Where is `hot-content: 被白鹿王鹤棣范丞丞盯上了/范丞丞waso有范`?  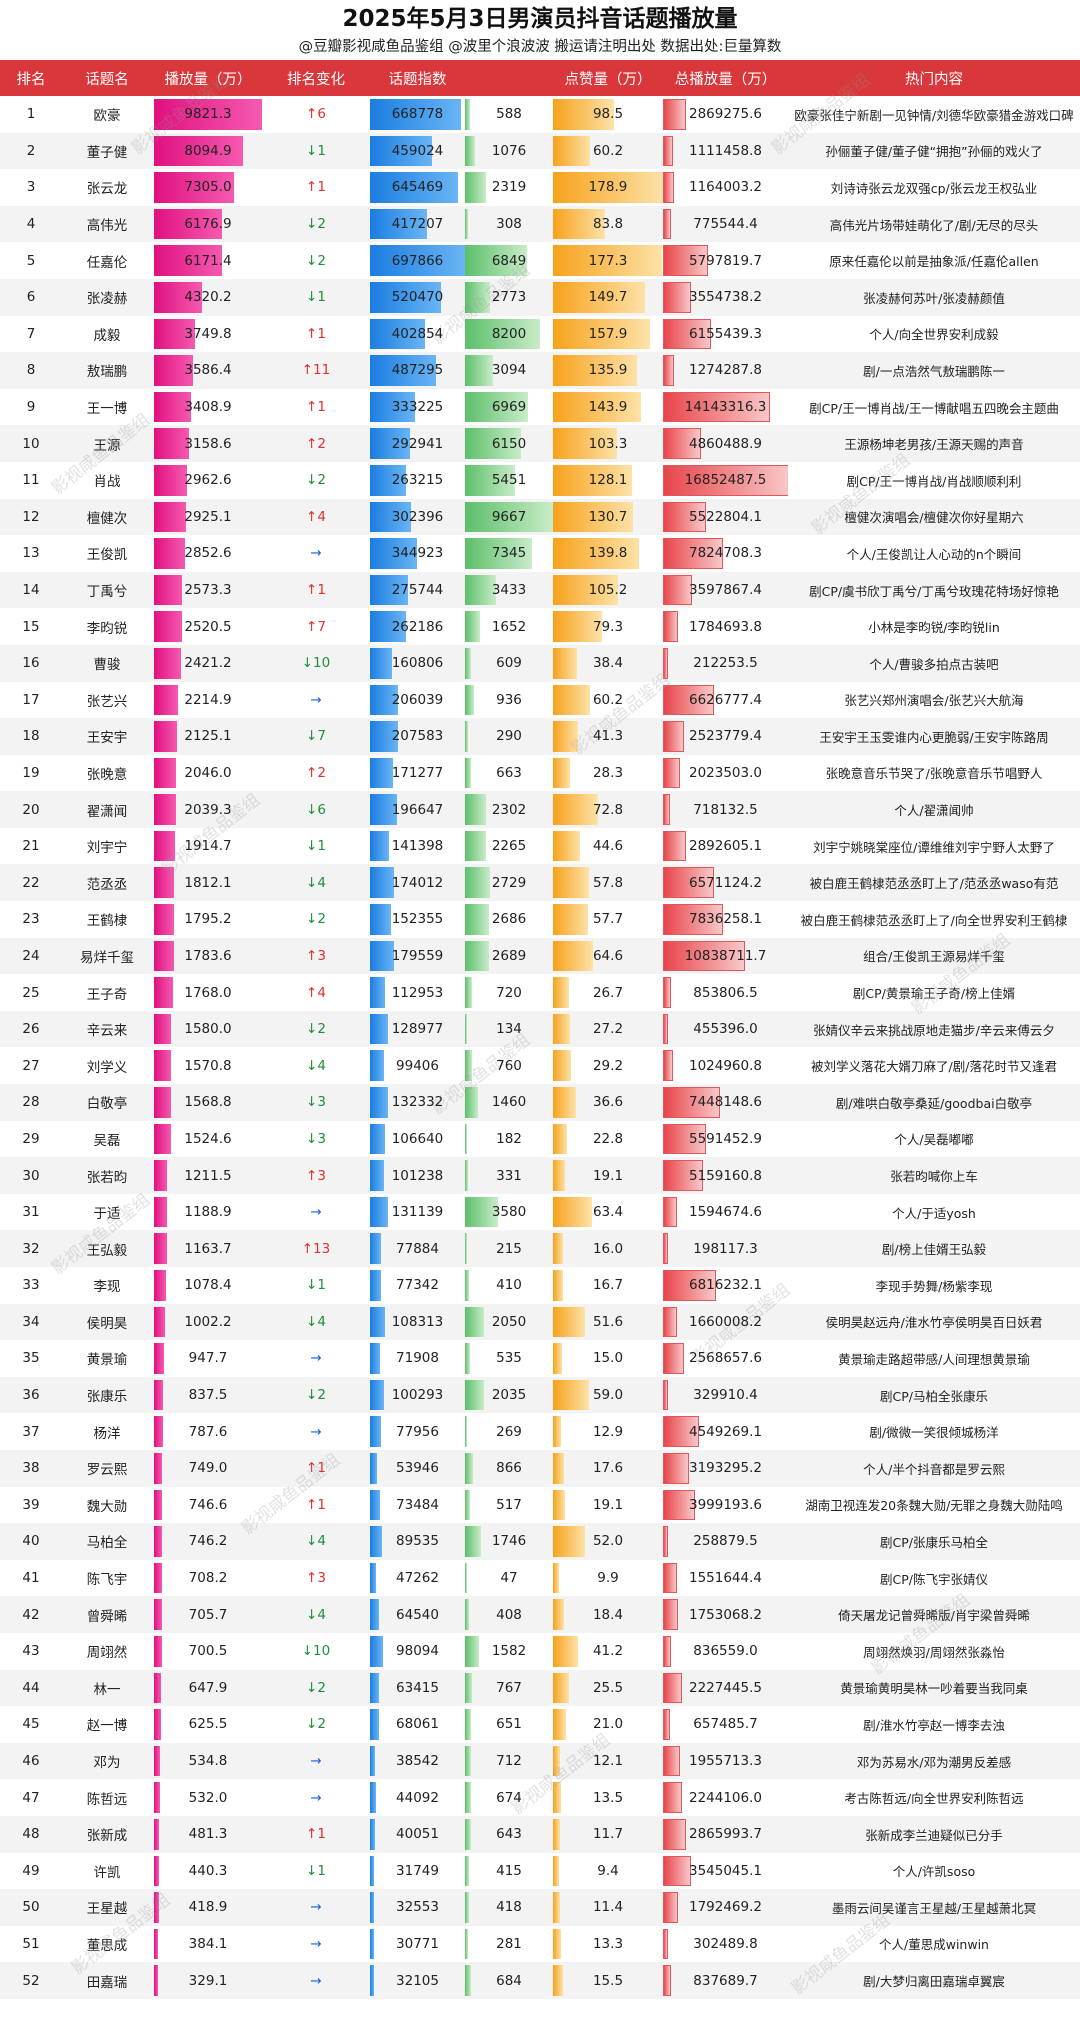
hot-content: 被白鹿王鹤棣范丞丞盯上了/范丞丞waso有范 is located at coordinates (934, 884).